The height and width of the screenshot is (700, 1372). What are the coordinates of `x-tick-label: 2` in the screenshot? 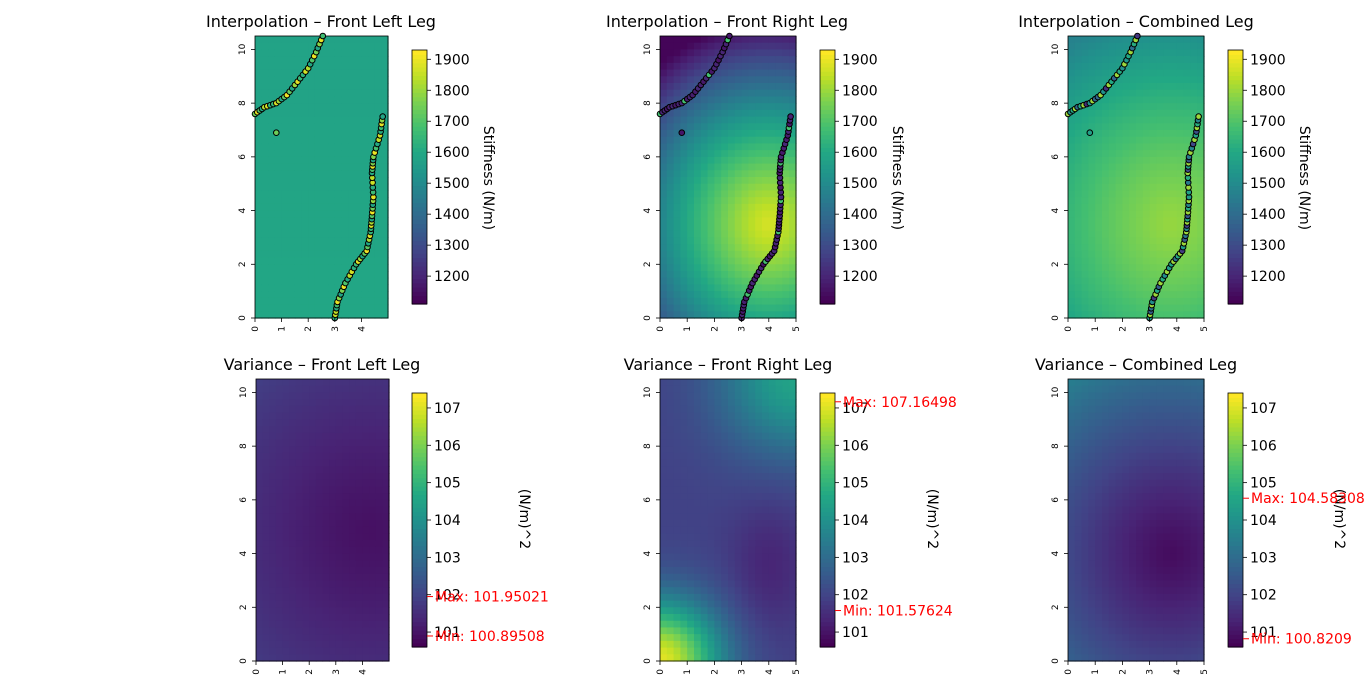 It's located at (1123, 329).